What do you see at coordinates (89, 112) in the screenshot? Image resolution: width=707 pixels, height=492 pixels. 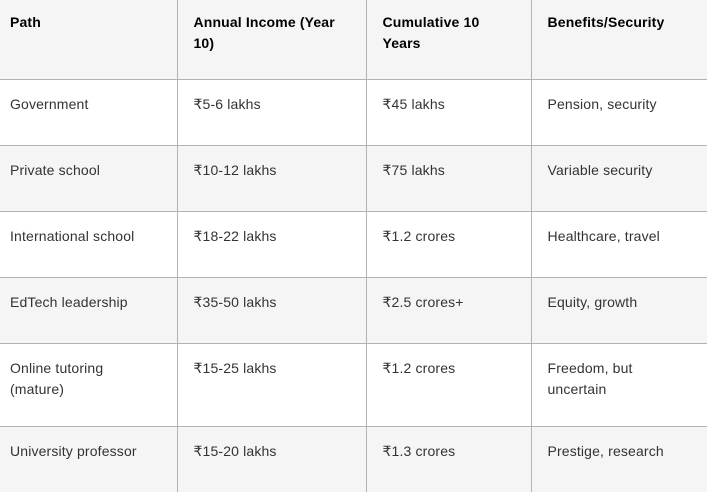 I see `cell-path: Government` at bounding box center [89, 112].